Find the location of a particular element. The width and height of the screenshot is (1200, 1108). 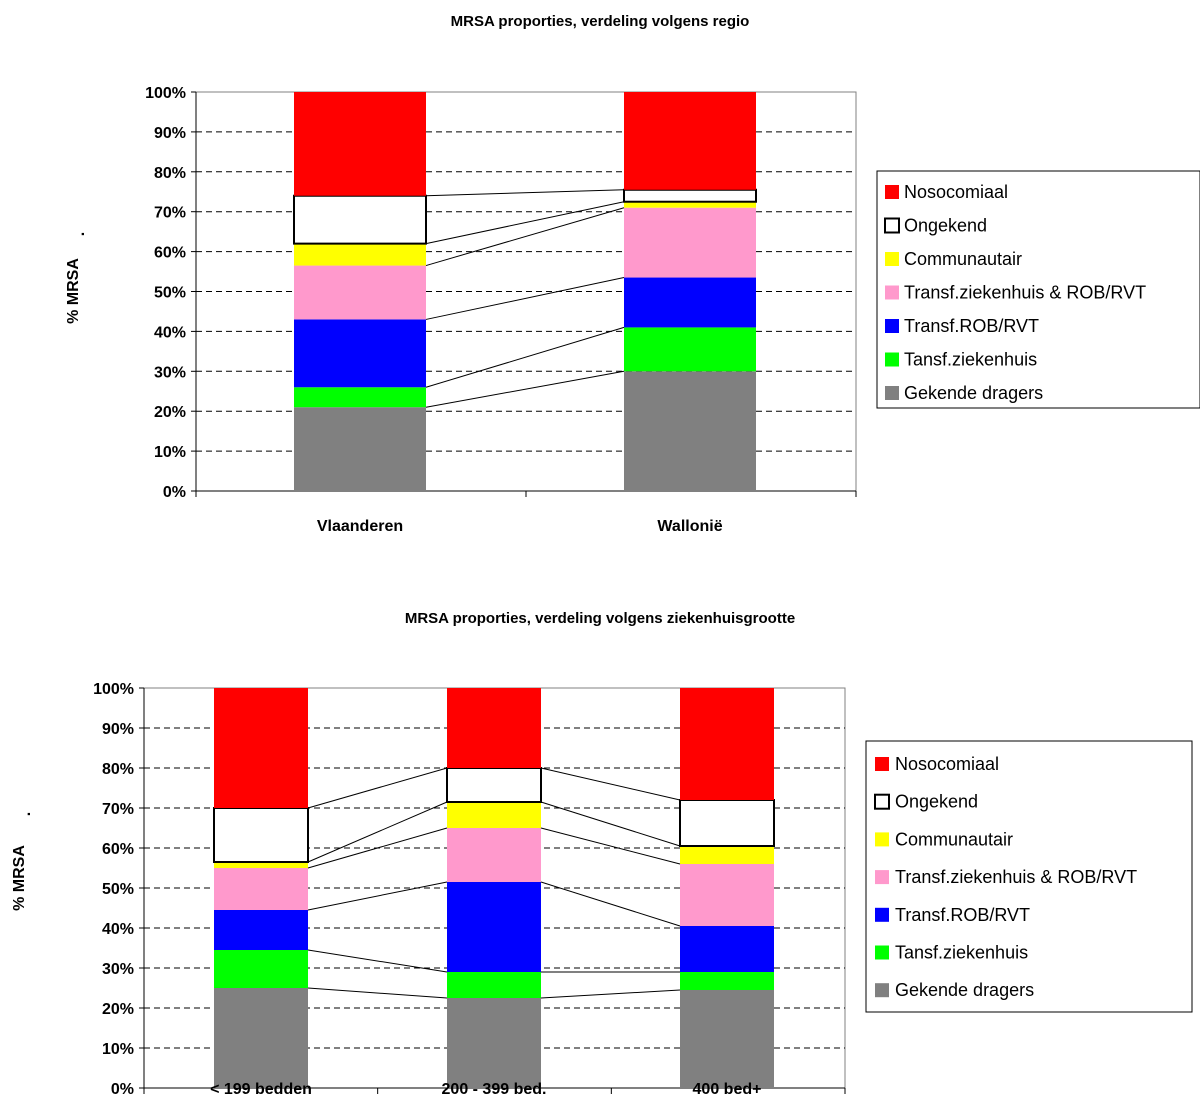

legend-label: Tansf.ziekenhuis is located at coordinates (961, 953).